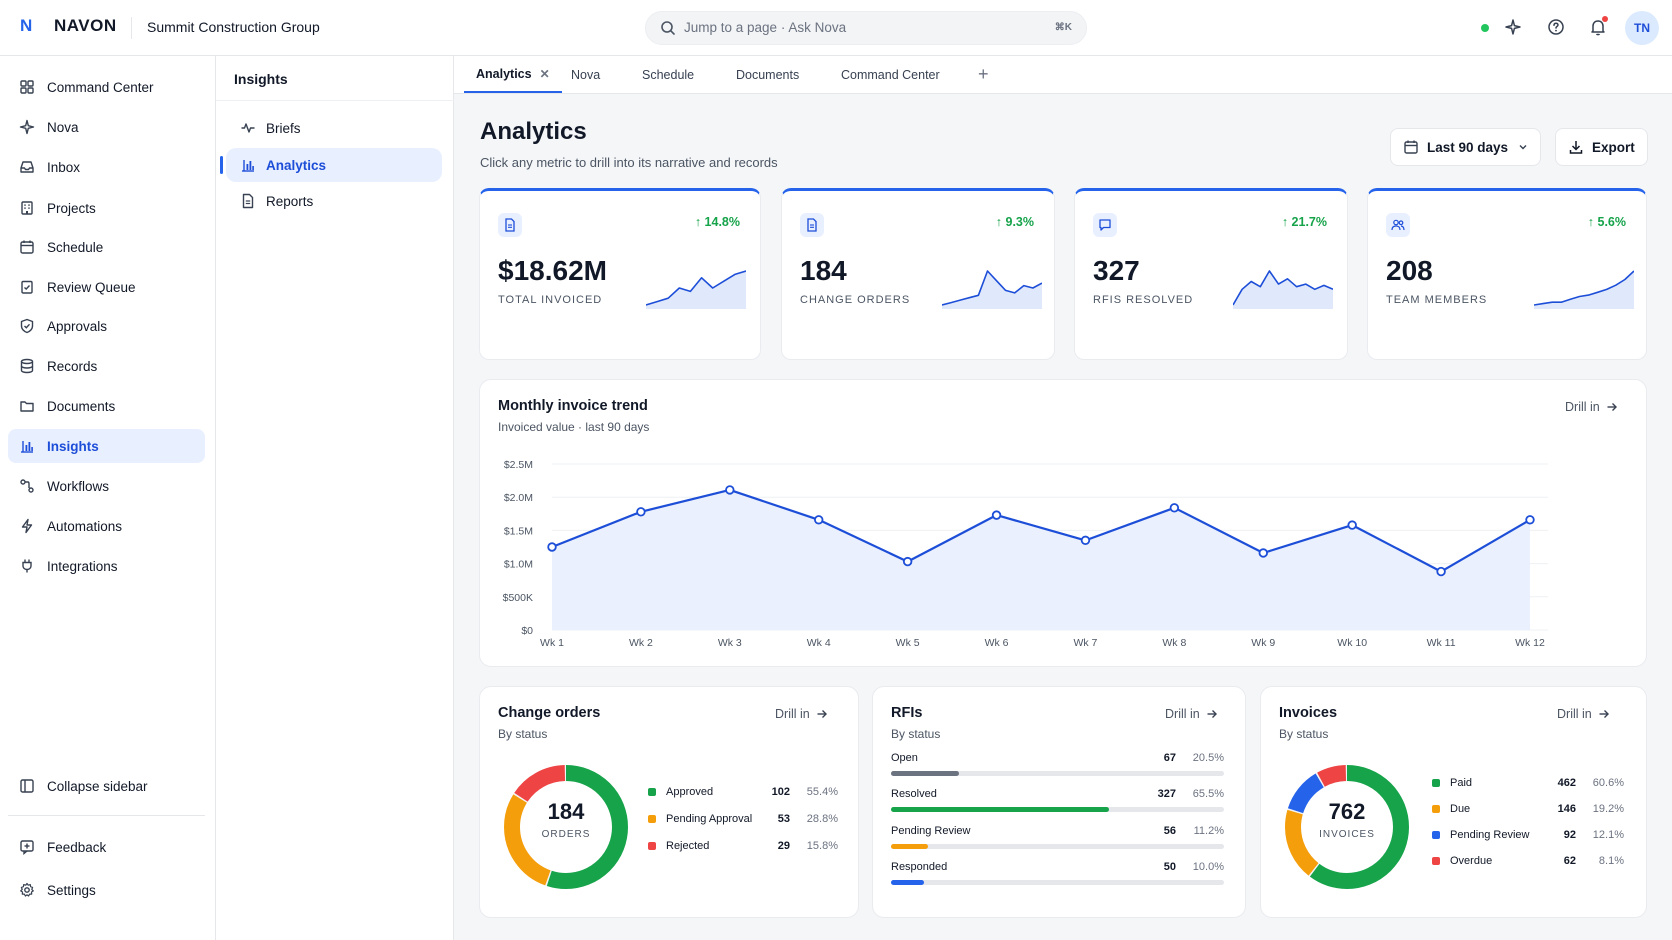 The image size is (1672, 940). What do you see at coordinates (106, 446) in the screenshot?
I see `sidebar-item-insights: Insights` at bounding box center [106, 446].